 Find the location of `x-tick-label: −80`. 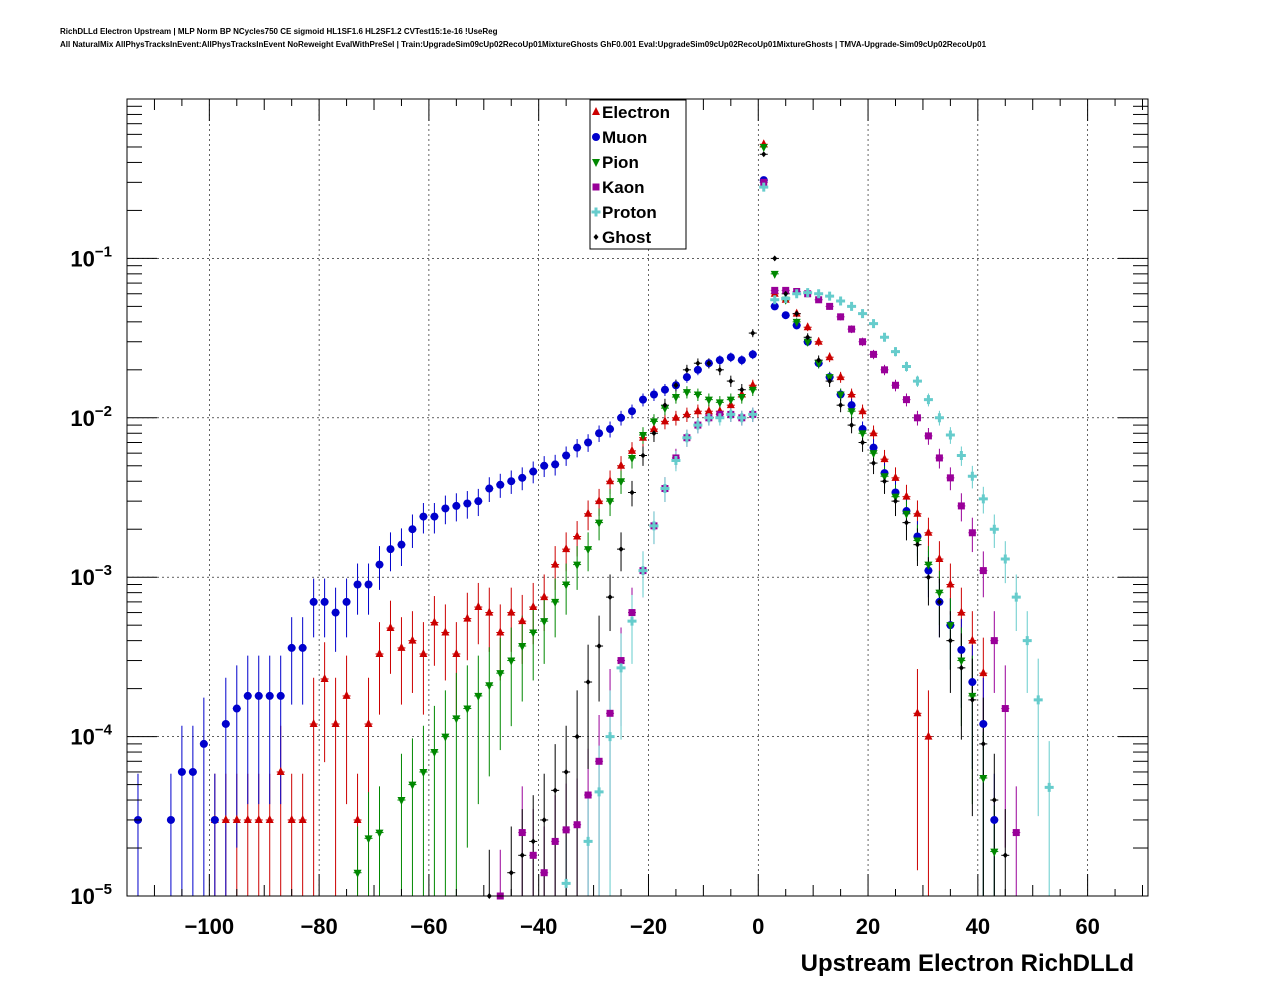

x-tick-label: −80 is located at coordinates (318, 926).